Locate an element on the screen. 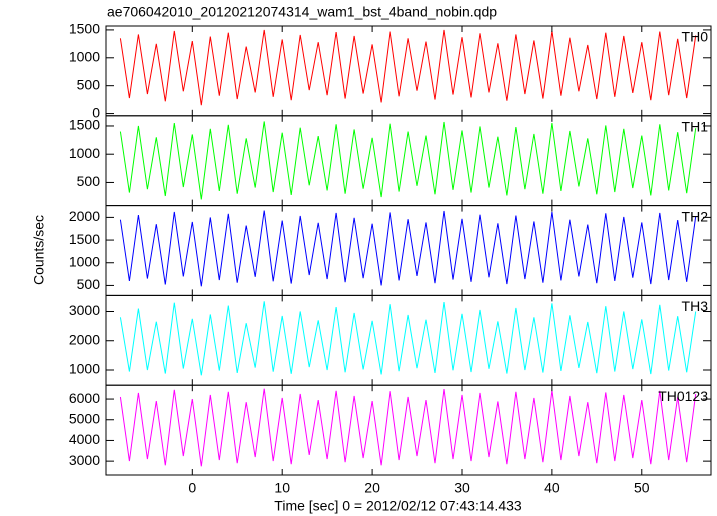 Image resolution: width=717 pixels, height=516 pixels. series-label: TH0123 is located at coordinates (683, 396).